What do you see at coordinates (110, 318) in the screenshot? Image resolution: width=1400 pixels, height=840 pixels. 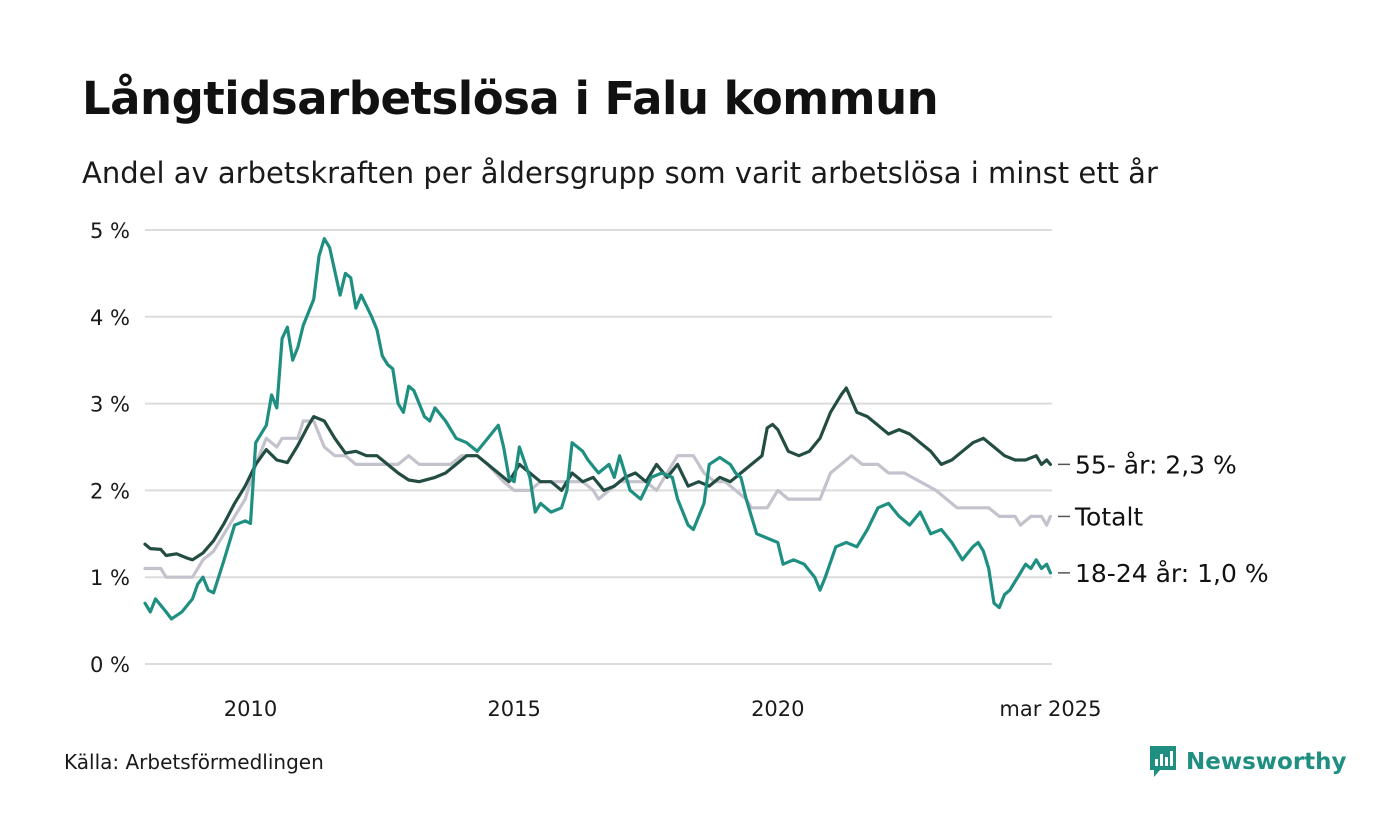 I see `y-tick-label: 4 %` at bounding box center [110, 318].